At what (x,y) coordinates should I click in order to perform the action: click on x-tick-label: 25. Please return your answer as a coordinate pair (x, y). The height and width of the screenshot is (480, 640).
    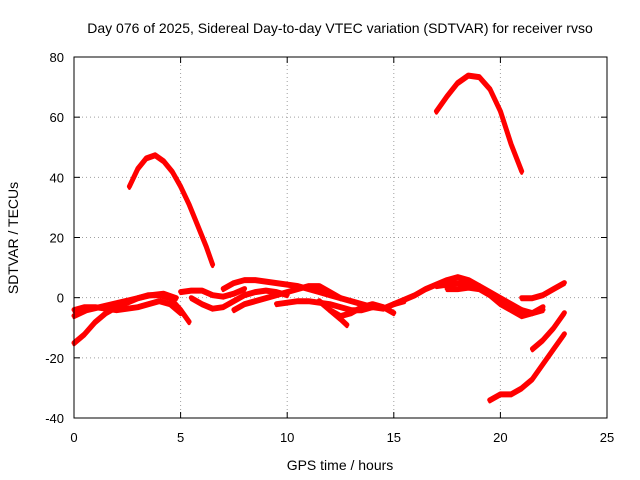
    Looking at the image, I should click on (607, 437).